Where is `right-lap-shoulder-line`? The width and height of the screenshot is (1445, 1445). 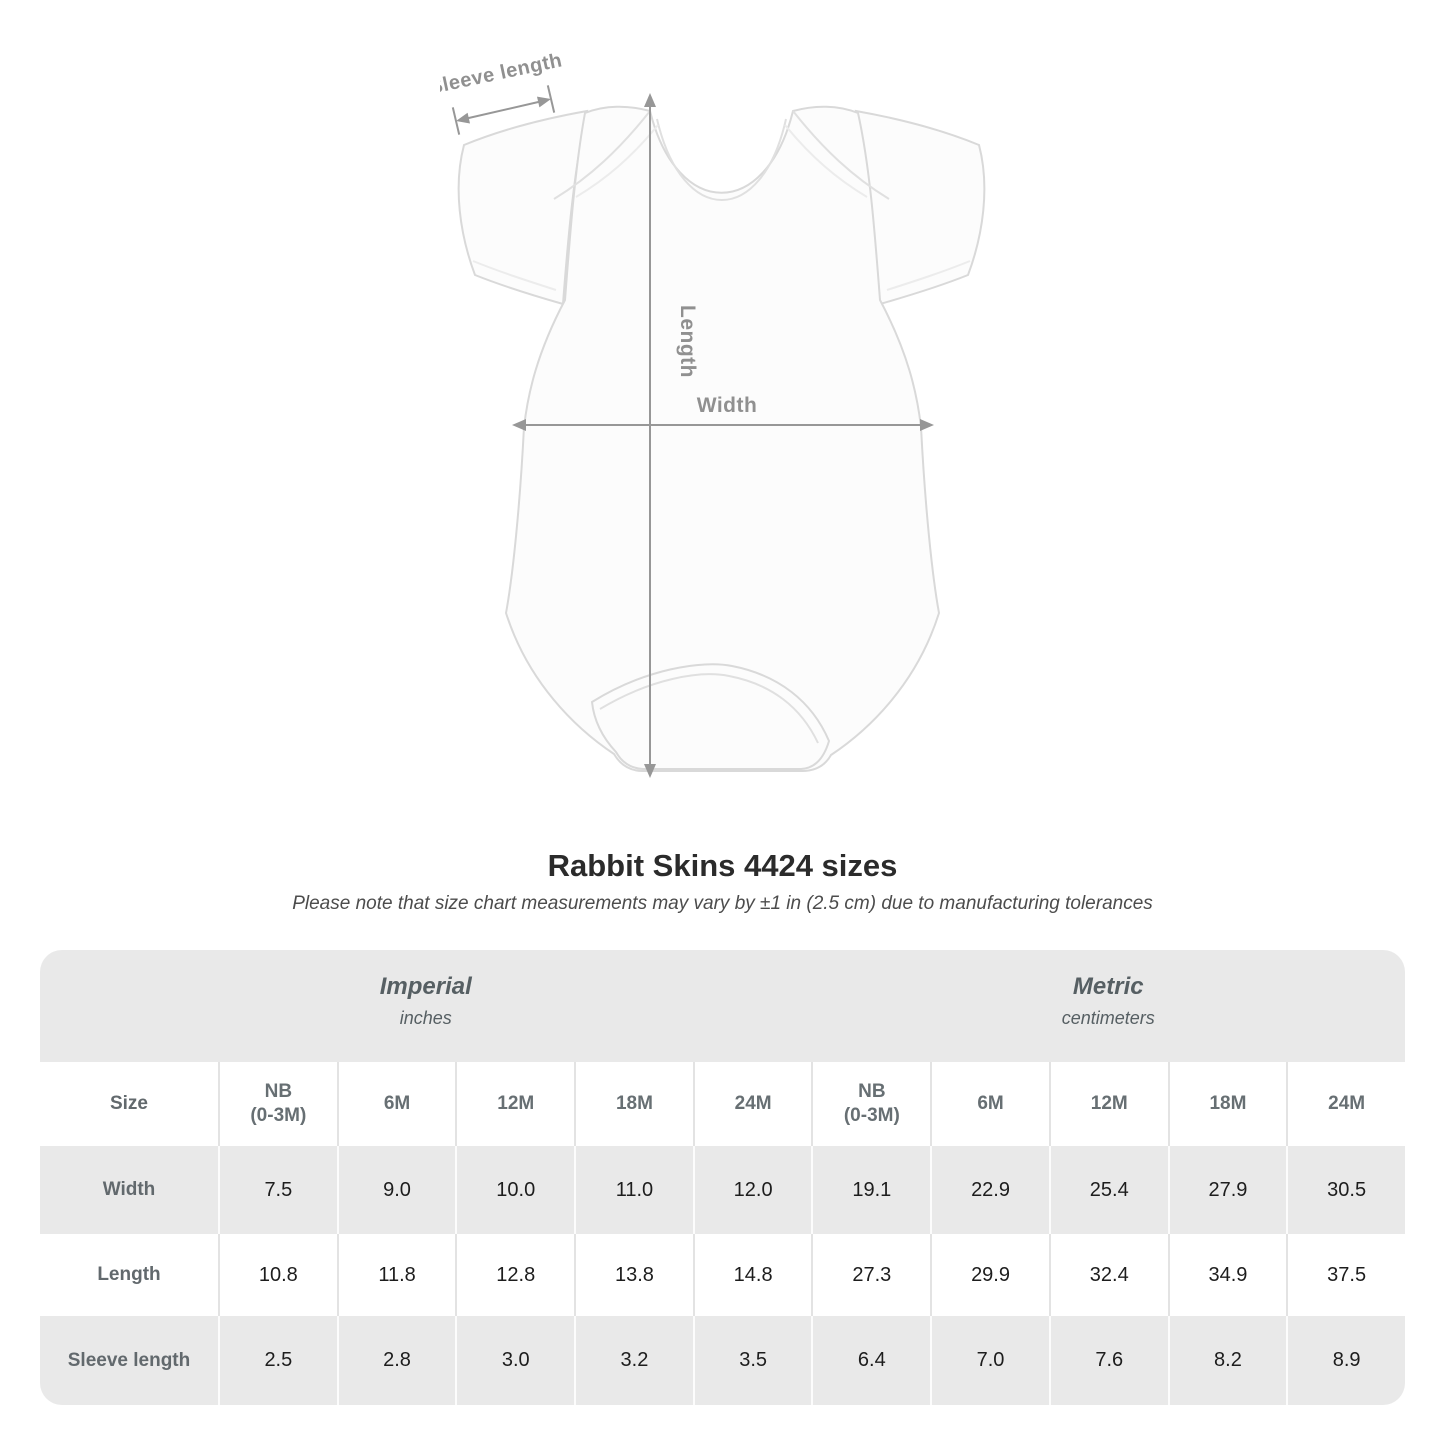
right-lap-shoulder-line is located at coordinates (841, 155).